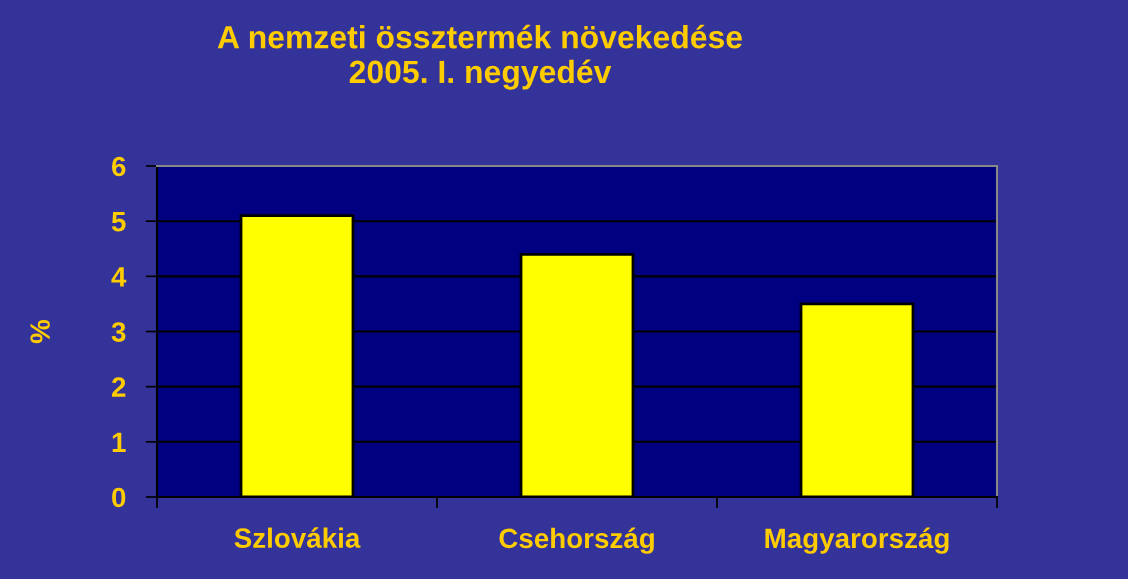  What do you see at coordinates (119, 497) in the screenshot?
I see `y-tick-label: 0` at bounding box center [119, 497].